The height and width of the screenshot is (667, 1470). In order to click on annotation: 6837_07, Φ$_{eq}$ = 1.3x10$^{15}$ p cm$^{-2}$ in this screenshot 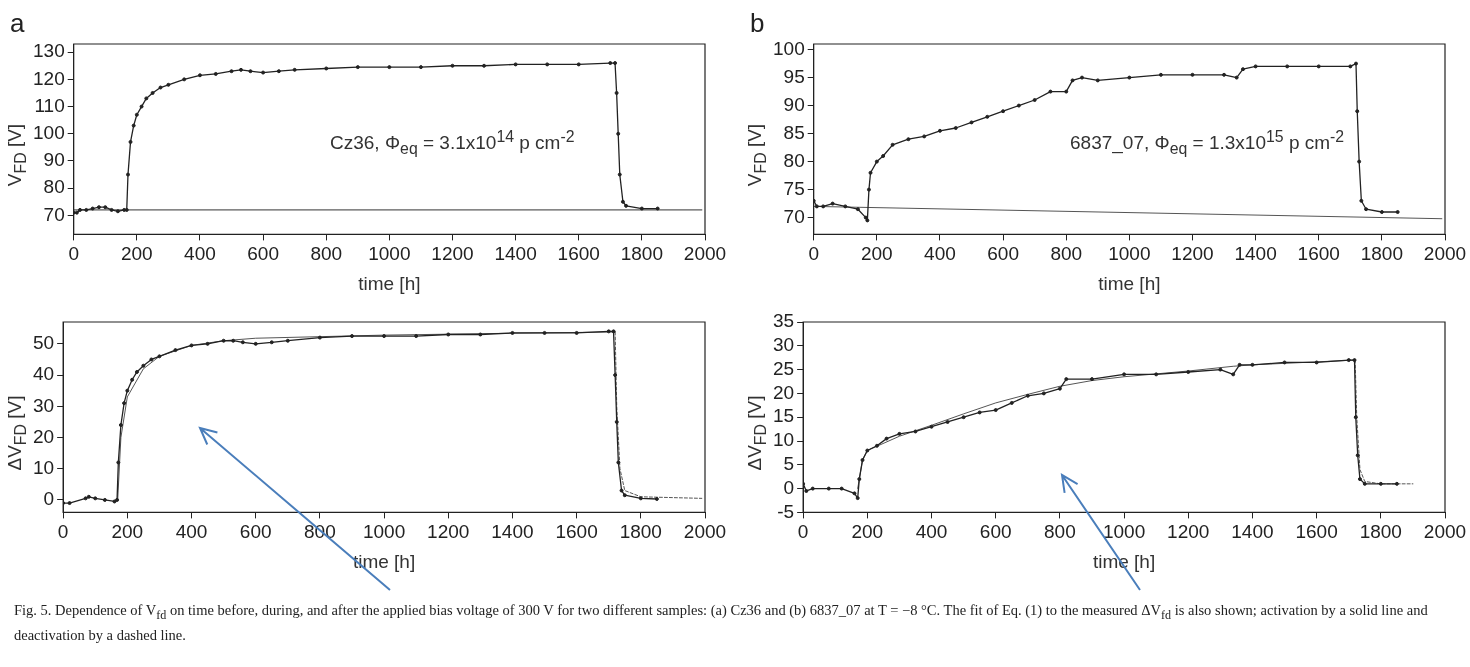, I will do `click(1207, 143)`.